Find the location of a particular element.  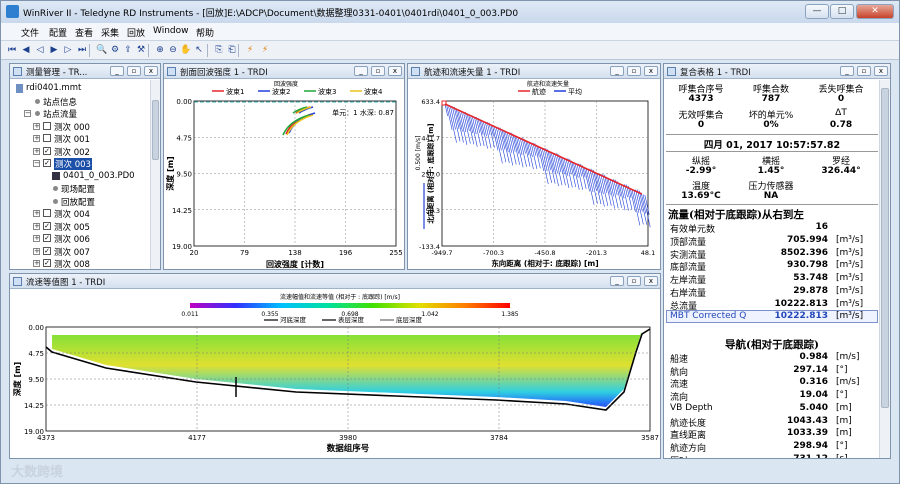

zoom-icon: 🔍 is located at coordinates (102, 50).